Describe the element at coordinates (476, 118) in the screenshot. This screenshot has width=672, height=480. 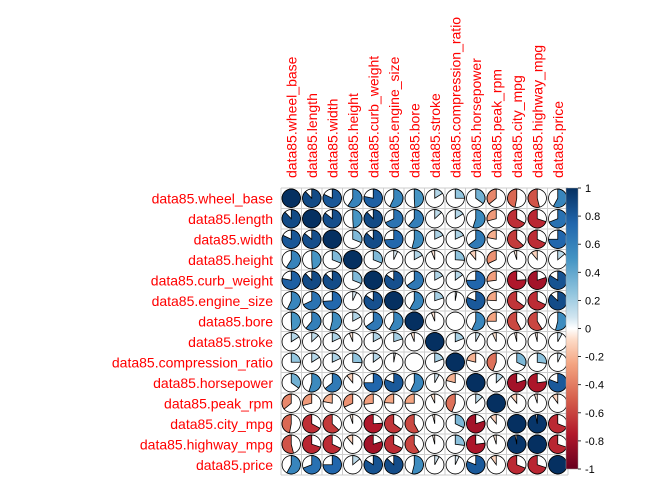
I see `column-label: data85.horsepower` at that location.